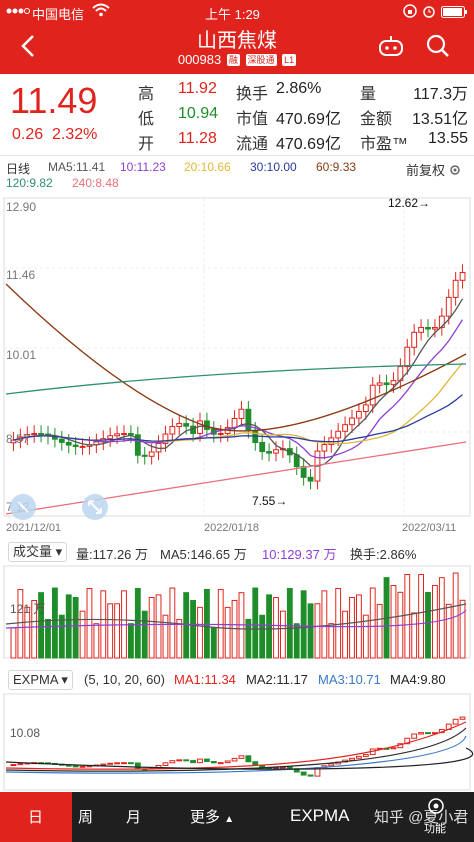 The image size is (474, 842). What do you see at coordinates (237, 612) in the screenshot?
I see `volume-chart` at bounding box center [237, 612].